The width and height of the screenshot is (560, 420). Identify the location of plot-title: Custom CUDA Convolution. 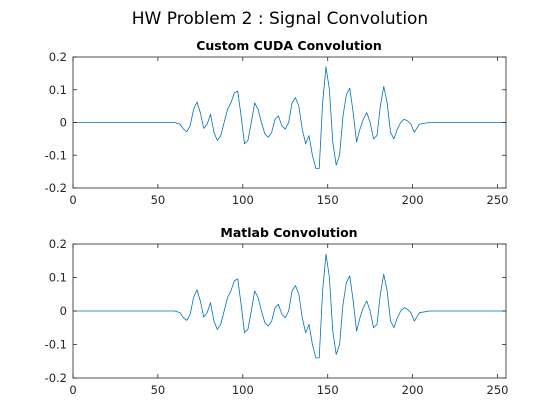
(289, 45).